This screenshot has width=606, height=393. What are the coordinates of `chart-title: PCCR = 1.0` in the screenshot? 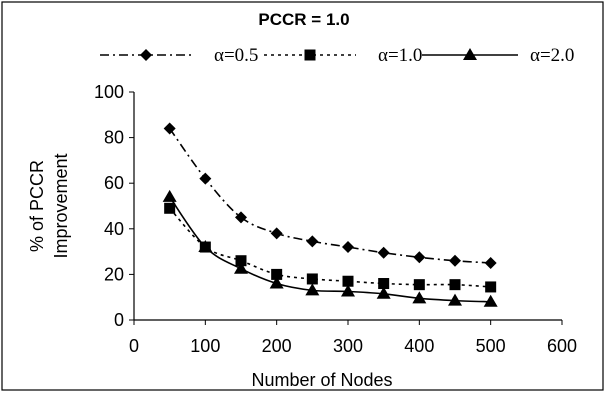 It's located at (303, 19).